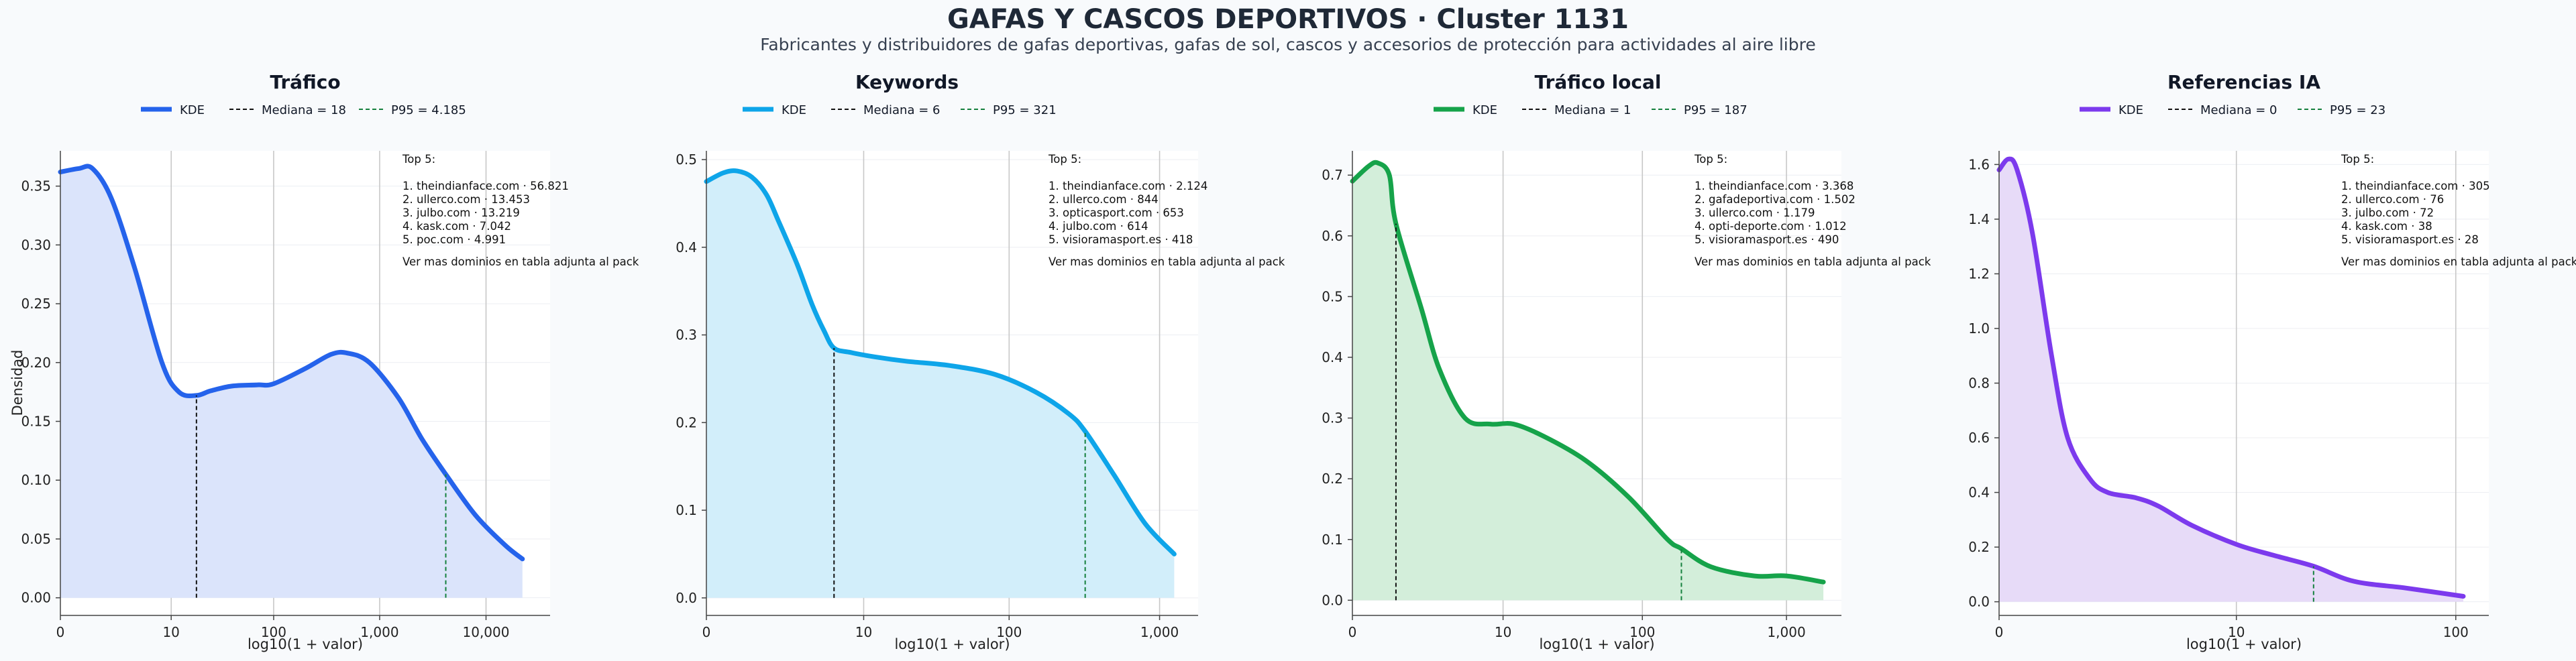 This screenshot has width=2576, height=661. I want to click on y-tick-label: 1.2, so click(1979, 273).